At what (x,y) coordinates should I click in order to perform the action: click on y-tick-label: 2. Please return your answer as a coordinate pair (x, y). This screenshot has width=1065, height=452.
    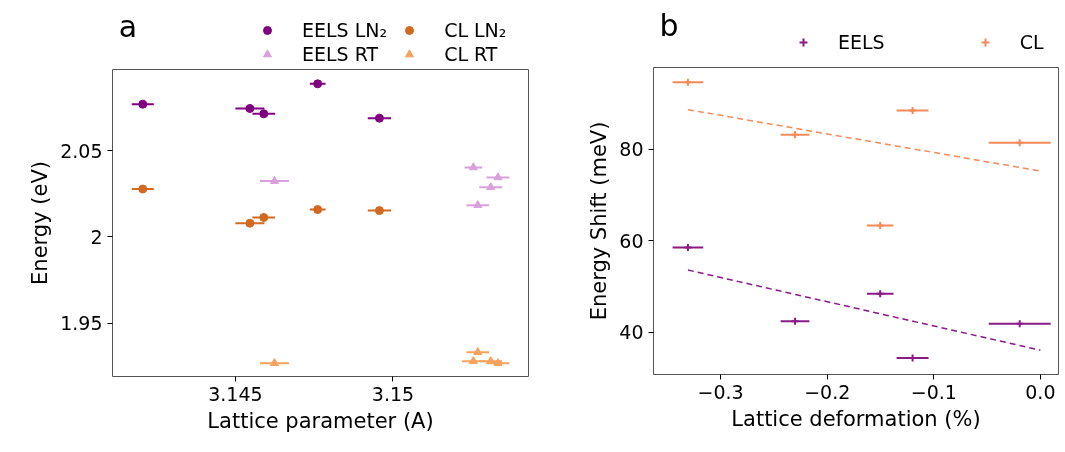
    Looking at the image, I should click on (96, 236).